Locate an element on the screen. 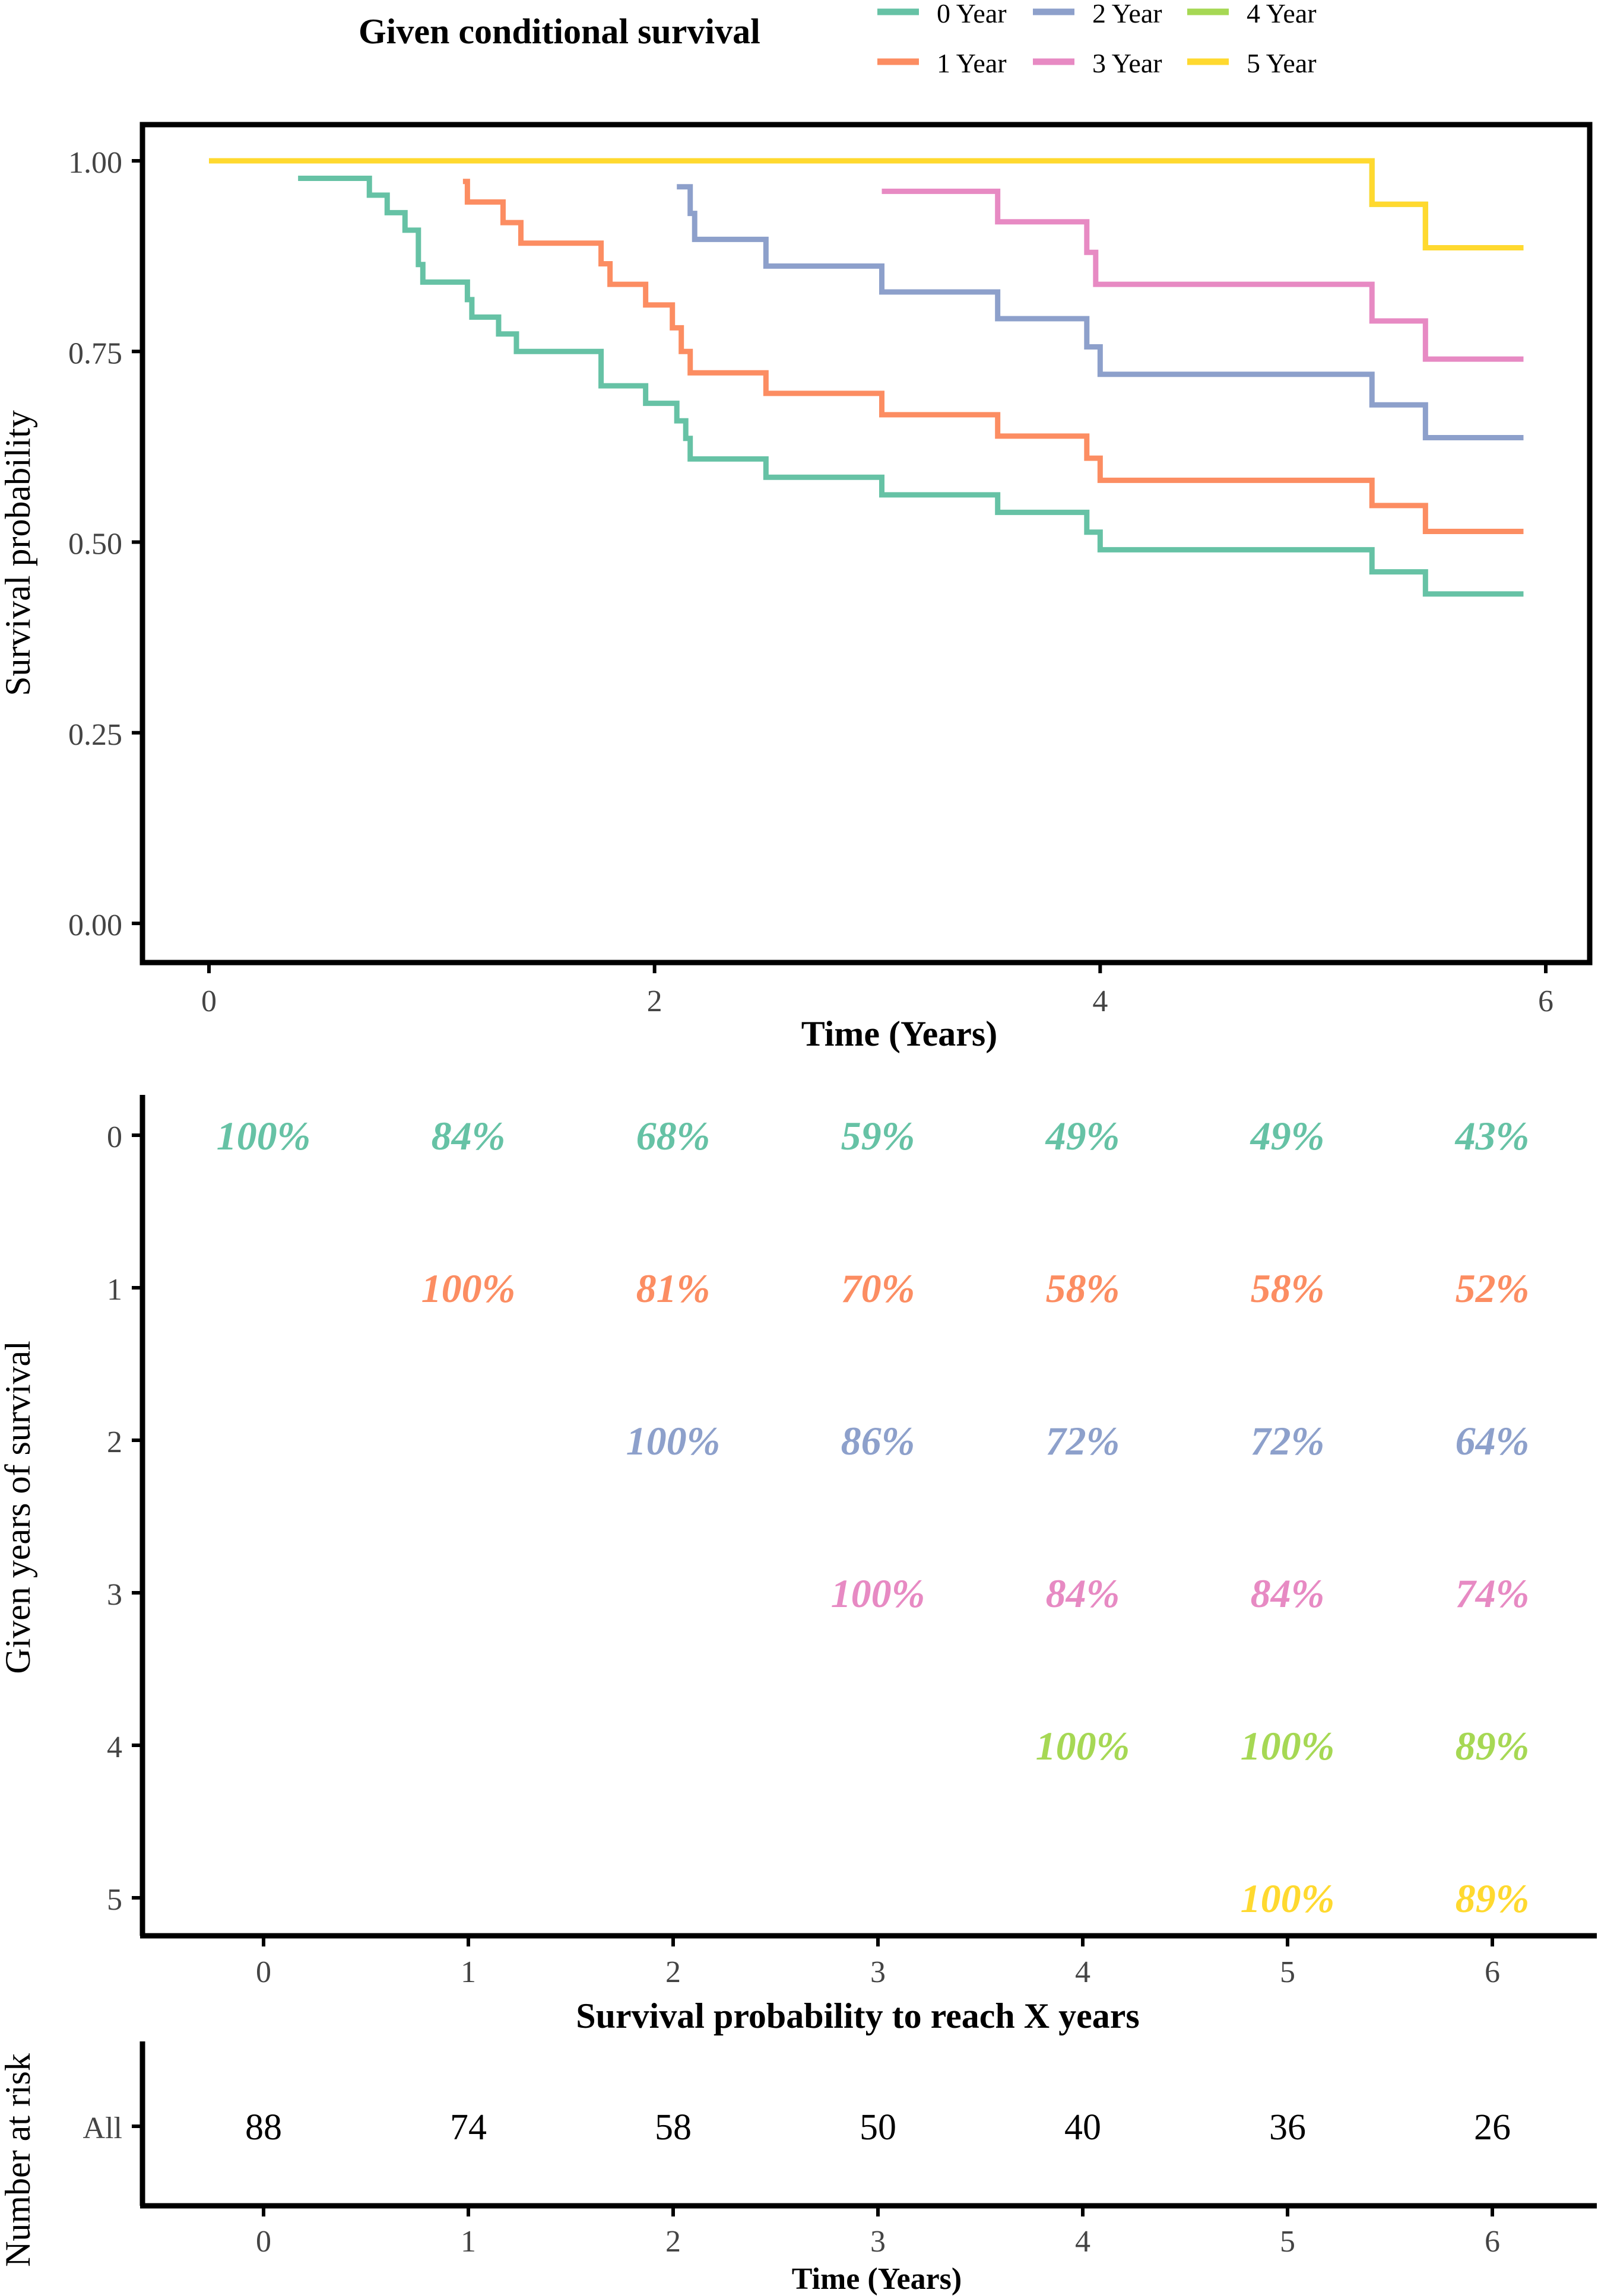  survival-curve-2-year is located at coordinates (1100, 312).